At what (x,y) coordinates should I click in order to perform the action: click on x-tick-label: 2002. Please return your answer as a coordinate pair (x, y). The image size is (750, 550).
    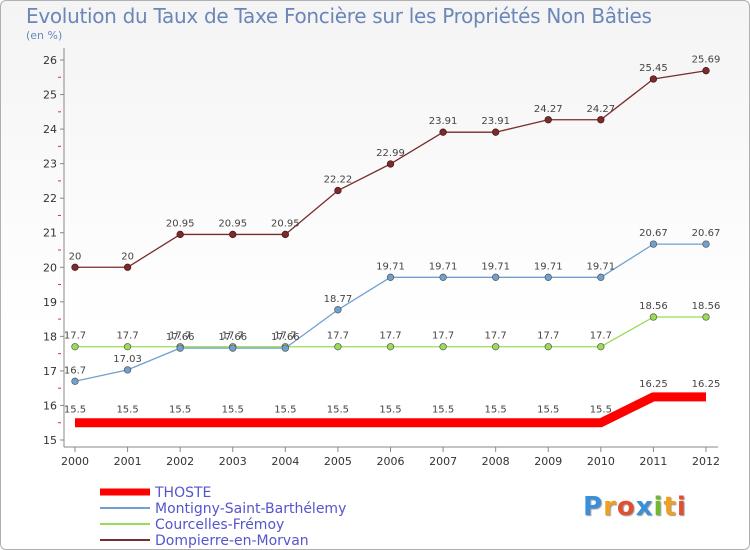
    Looking at the image, I should click on (180, 461).